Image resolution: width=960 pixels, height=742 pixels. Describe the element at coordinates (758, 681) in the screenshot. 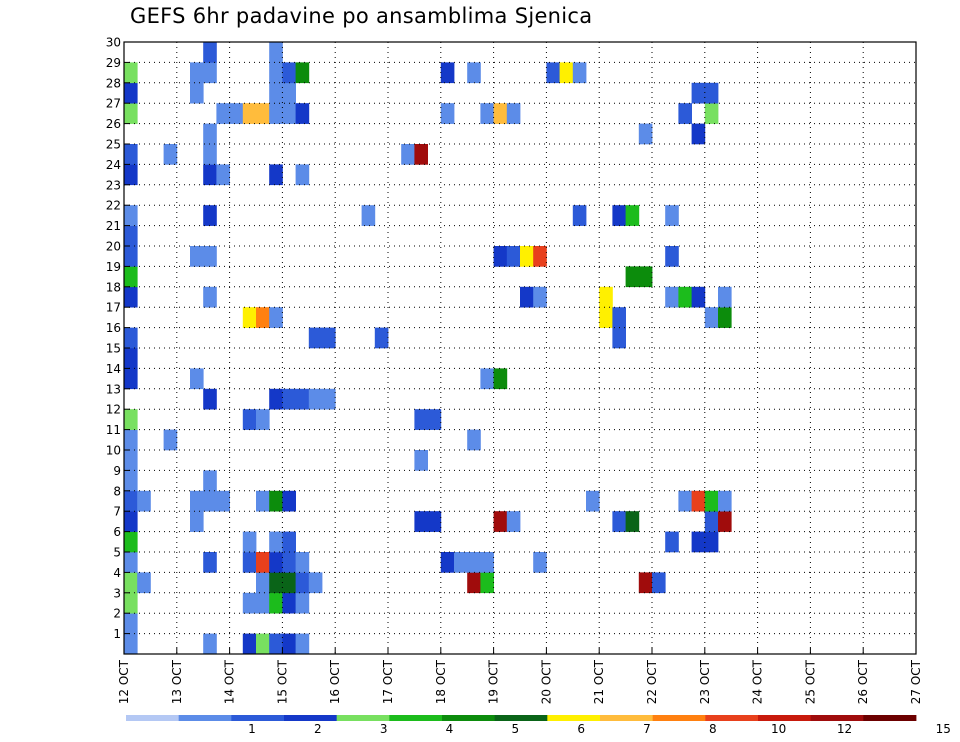

I see `x-tick-label: 24 OCT` at that location.